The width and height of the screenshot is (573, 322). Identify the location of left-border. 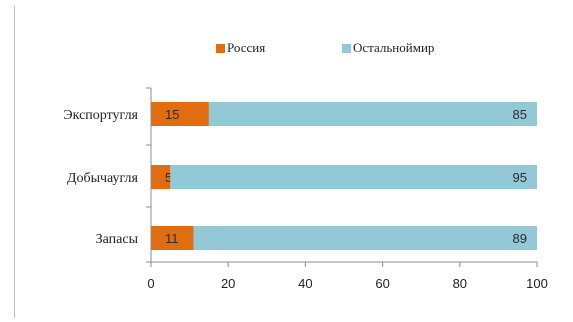
(14, 162).